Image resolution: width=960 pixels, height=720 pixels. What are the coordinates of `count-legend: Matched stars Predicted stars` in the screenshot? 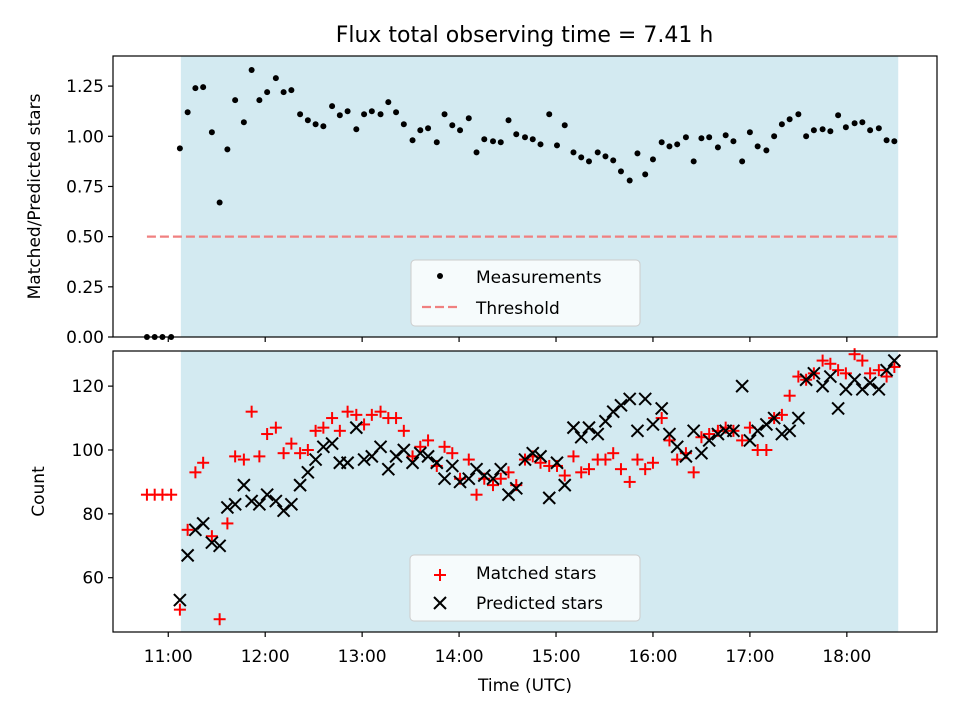 It's located at (525, 588).